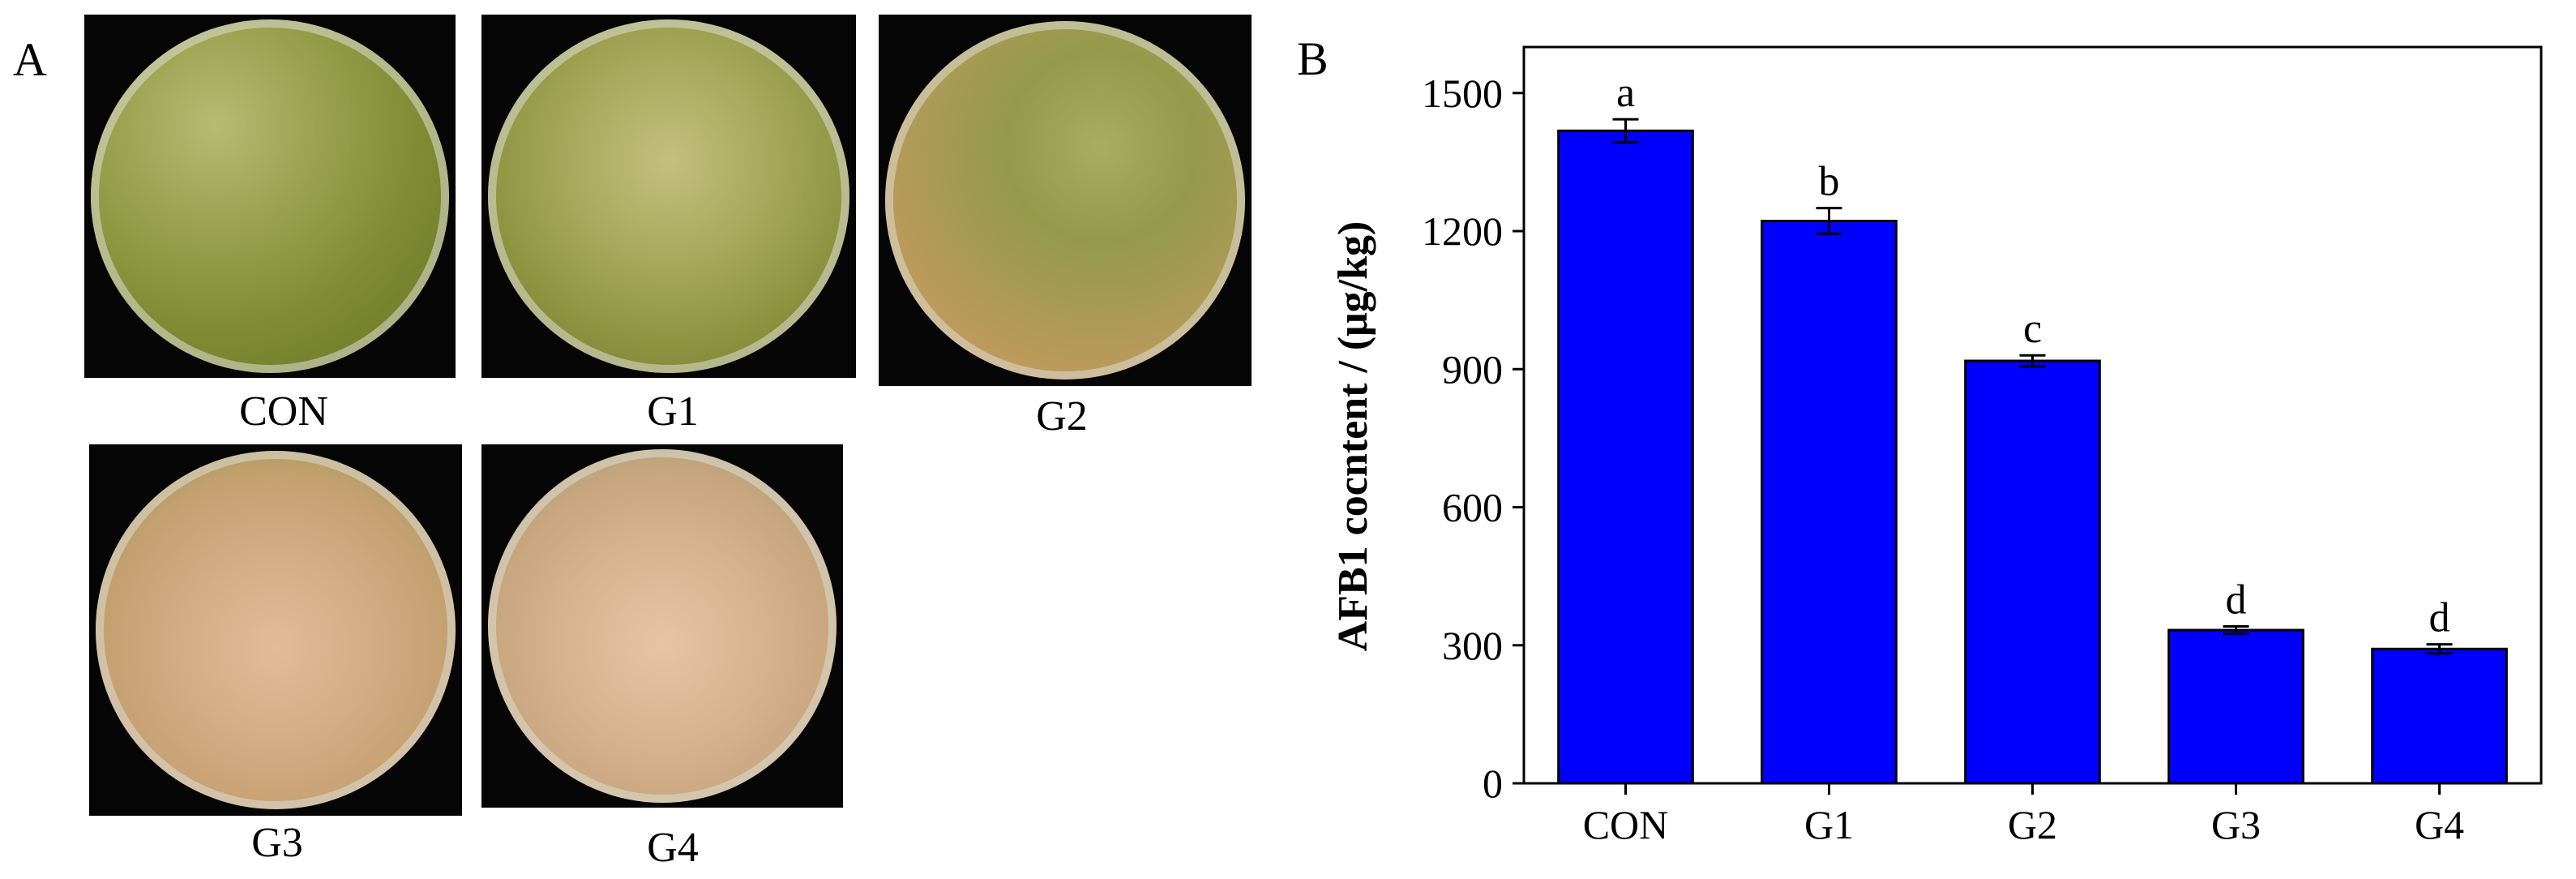 Image resolution: width=2576 pixels, height=879 pixels. I want to click on panel-b-label: B, so click(1313, 58).